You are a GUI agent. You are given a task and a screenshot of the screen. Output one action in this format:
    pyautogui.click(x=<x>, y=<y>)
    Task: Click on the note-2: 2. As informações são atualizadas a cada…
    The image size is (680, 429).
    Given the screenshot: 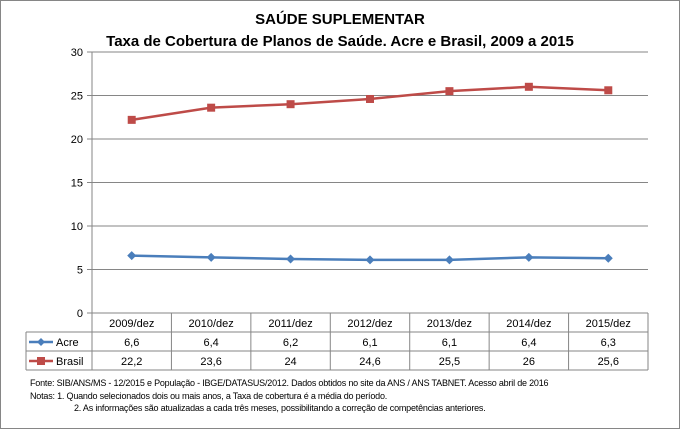 What is the action you would take?
    pyautogui.click(x=280, y=408)
    